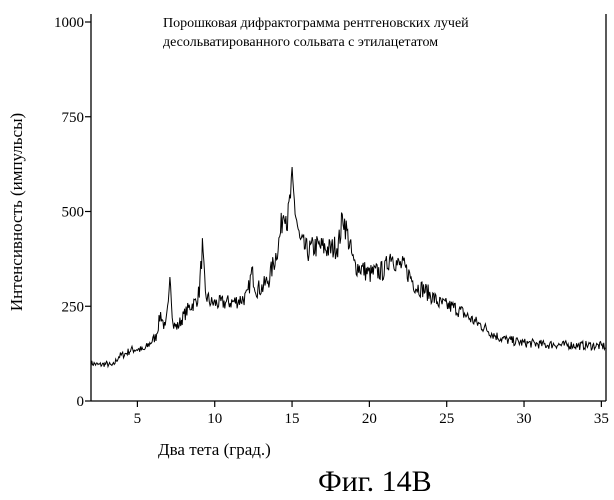  I want to click on x-tick-label: 35, so click(601, 419).